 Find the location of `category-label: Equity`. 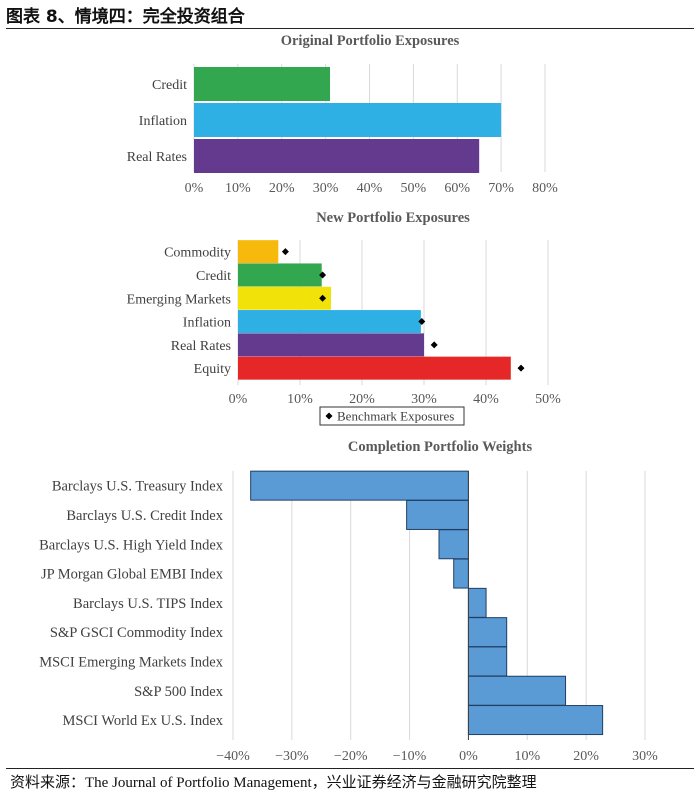

category-label: Equity is located at coordinates (212, 369).